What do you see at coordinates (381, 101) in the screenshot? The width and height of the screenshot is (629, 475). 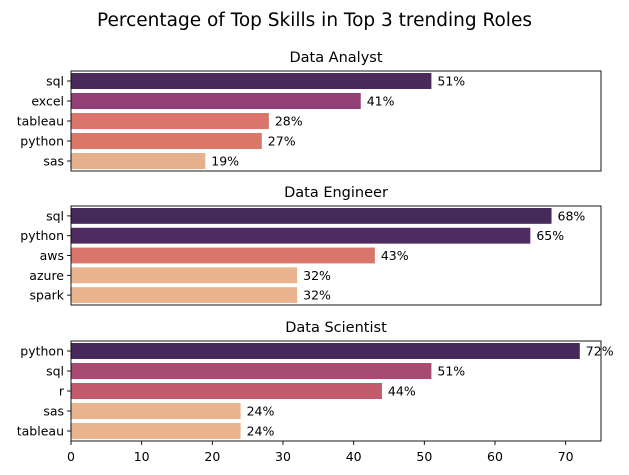 I see `data-label: 41%` at bounding box center [381, 101].